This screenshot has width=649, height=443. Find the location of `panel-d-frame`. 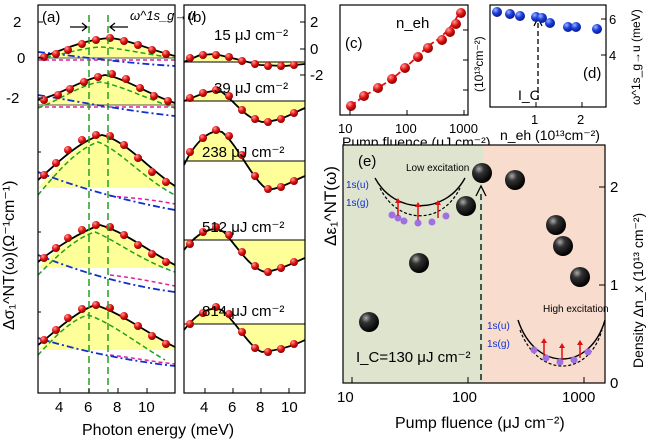

panel-d-frame is located at coordinates (548, 56).